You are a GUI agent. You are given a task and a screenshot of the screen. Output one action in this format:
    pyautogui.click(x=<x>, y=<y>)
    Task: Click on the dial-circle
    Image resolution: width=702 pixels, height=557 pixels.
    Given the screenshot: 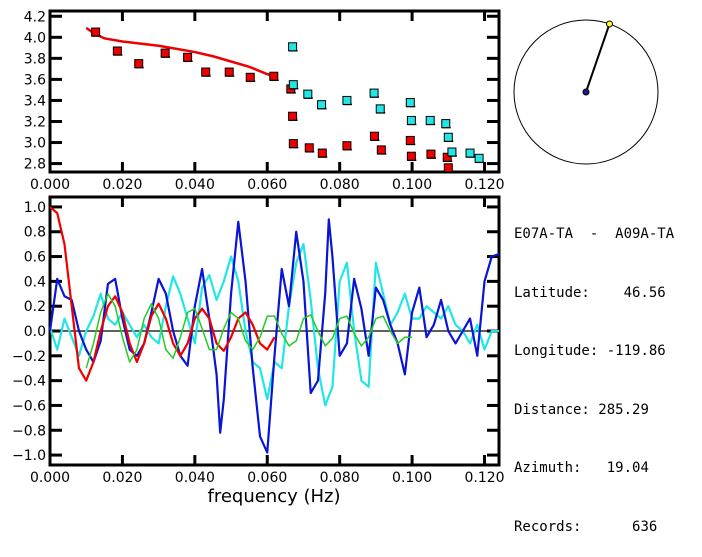 What is the action you would take?
    pyautogui.click(x=586, y=92)
    